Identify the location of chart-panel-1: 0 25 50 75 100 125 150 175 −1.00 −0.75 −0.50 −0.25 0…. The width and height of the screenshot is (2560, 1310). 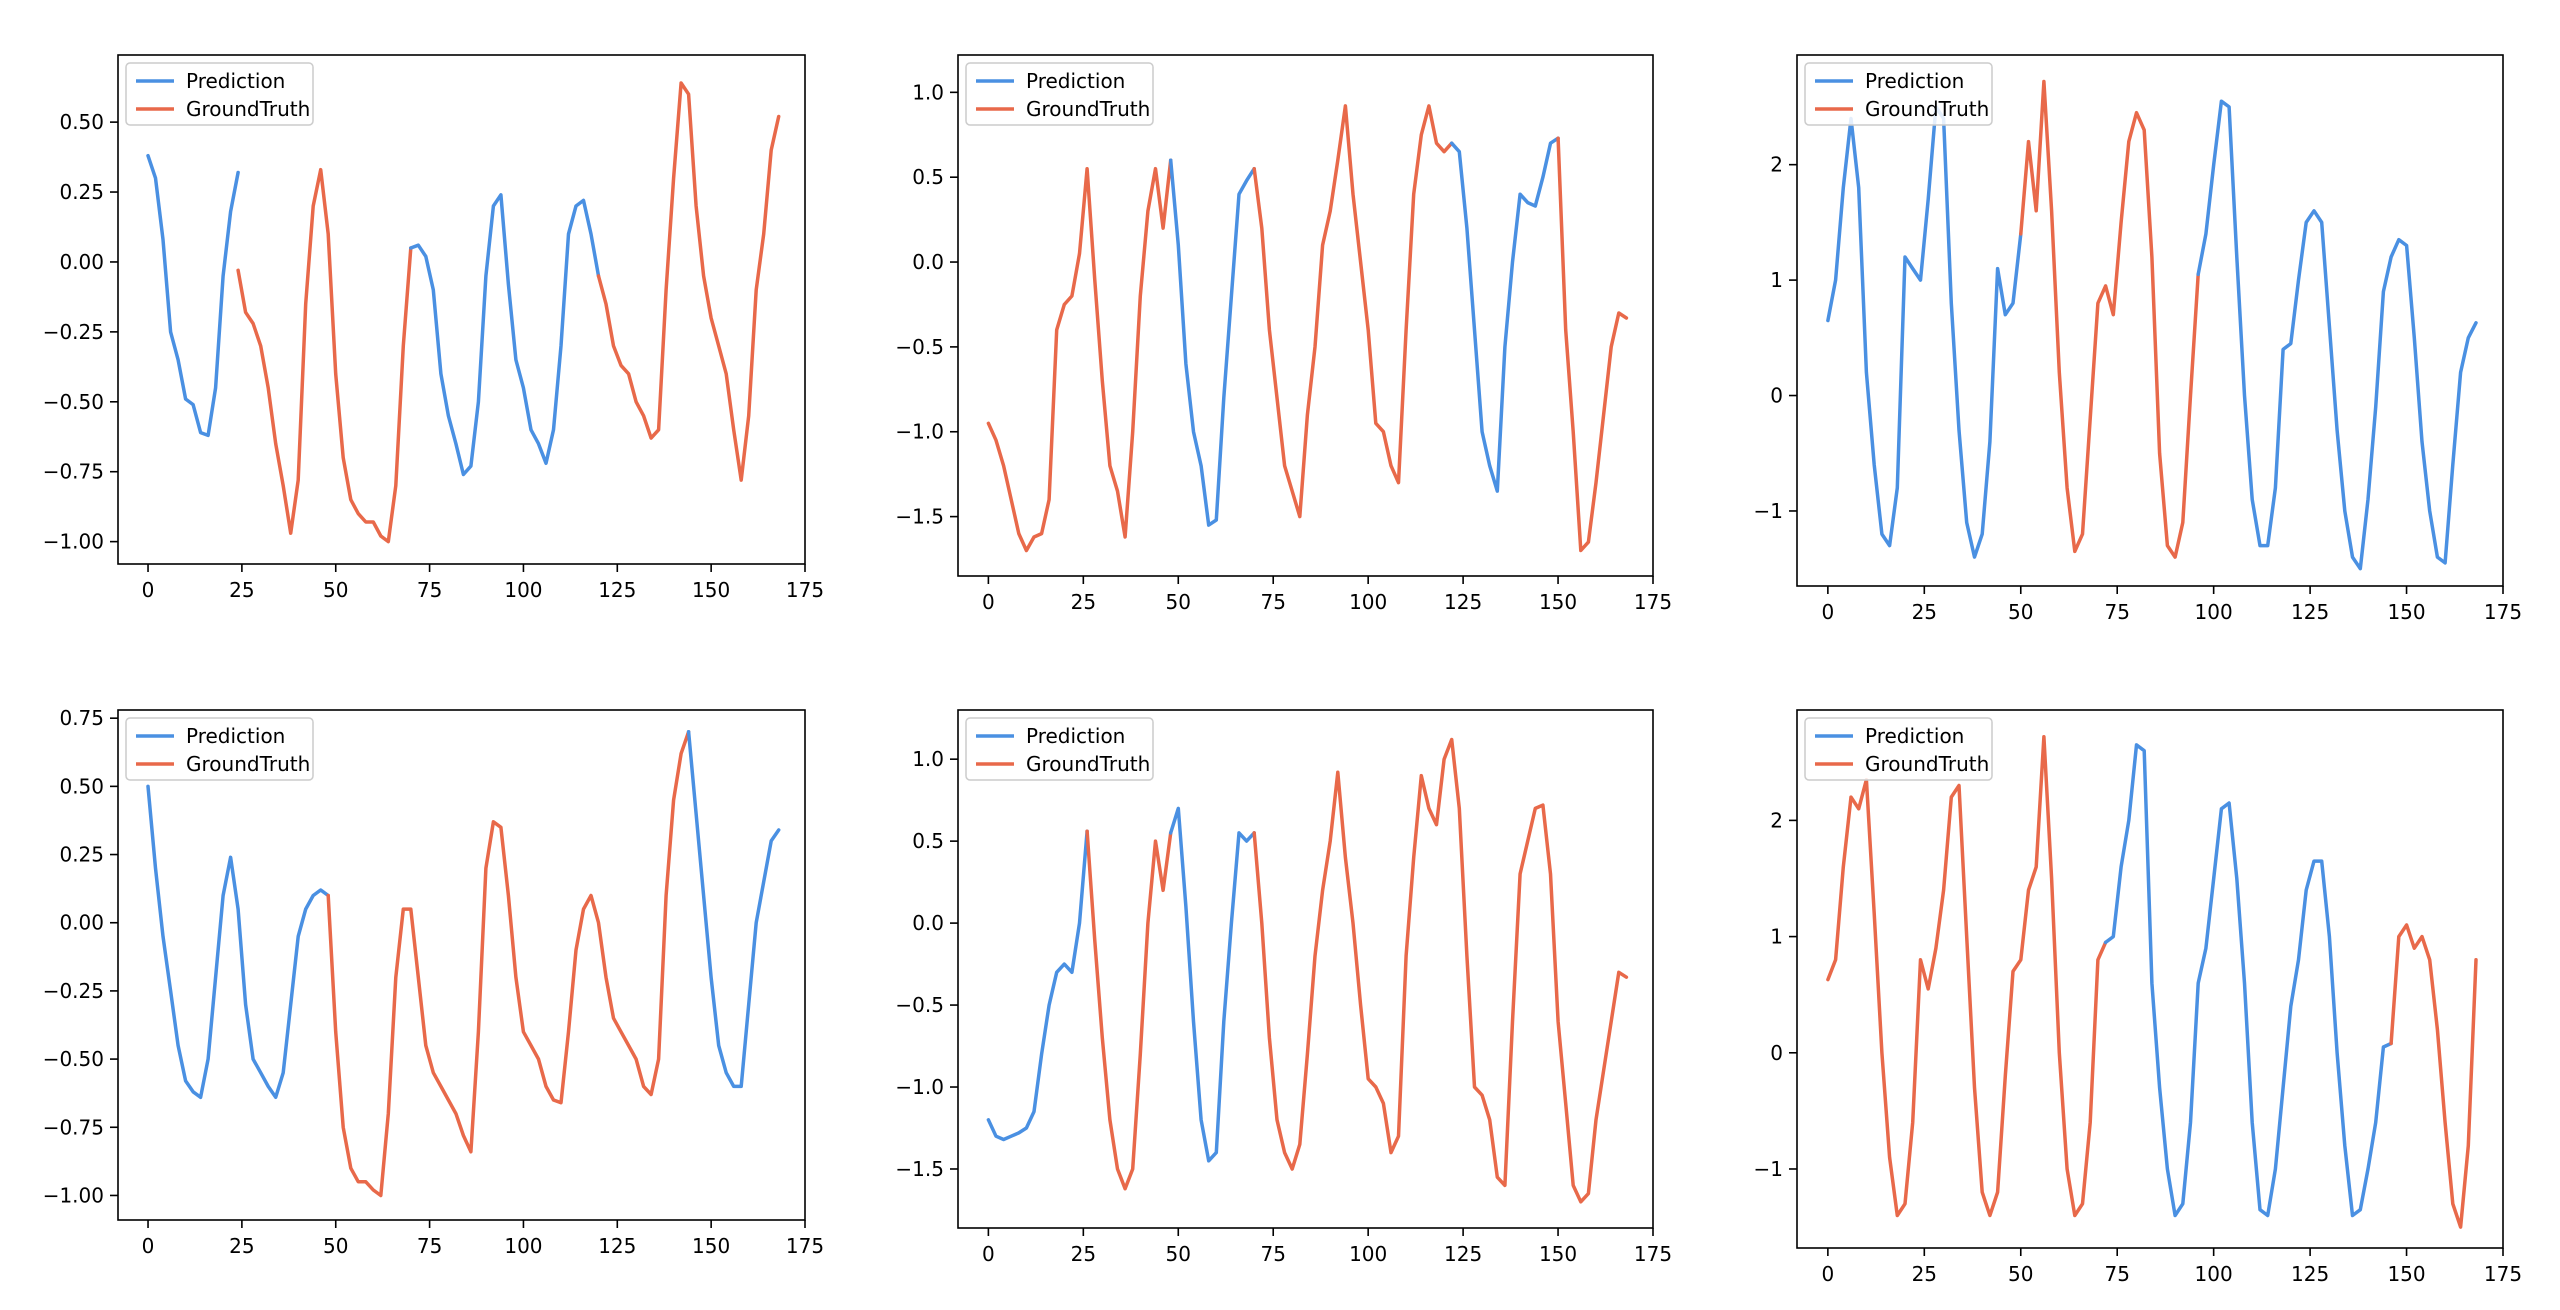
(433, 328).